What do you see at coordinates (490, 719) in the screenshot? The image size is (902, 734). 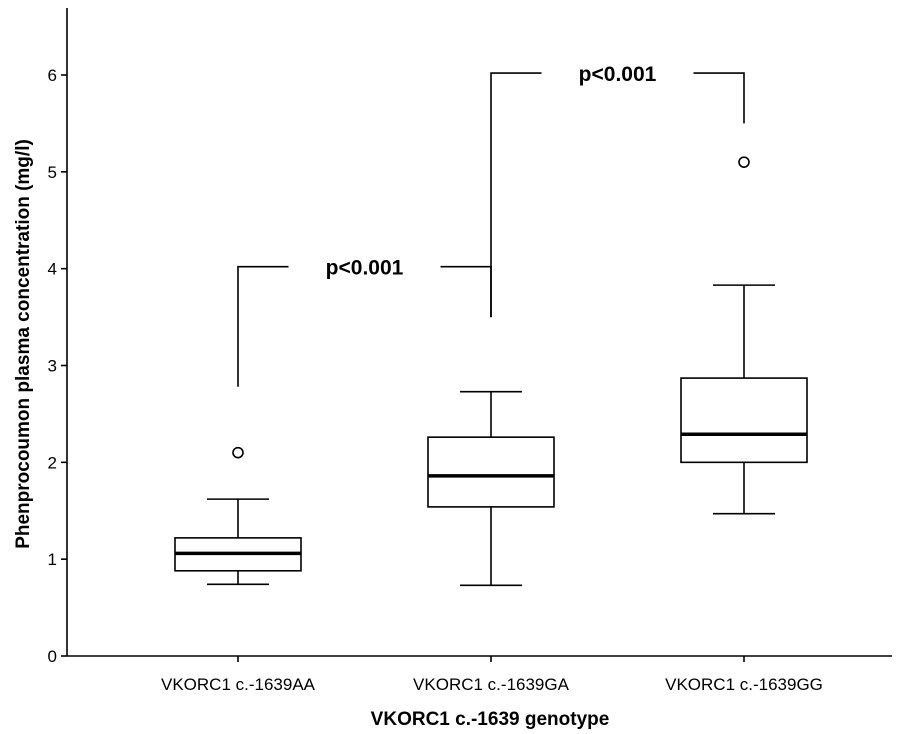 I see `x-axis-title: VKORC1 c.-1639 genotype` at bounding box center [490, 719].